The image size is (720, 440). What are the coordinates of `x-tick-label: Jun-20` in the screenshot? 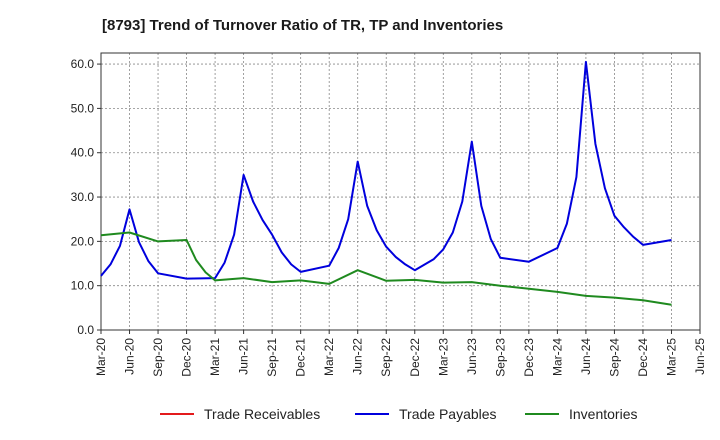 It's located at (130, 356).